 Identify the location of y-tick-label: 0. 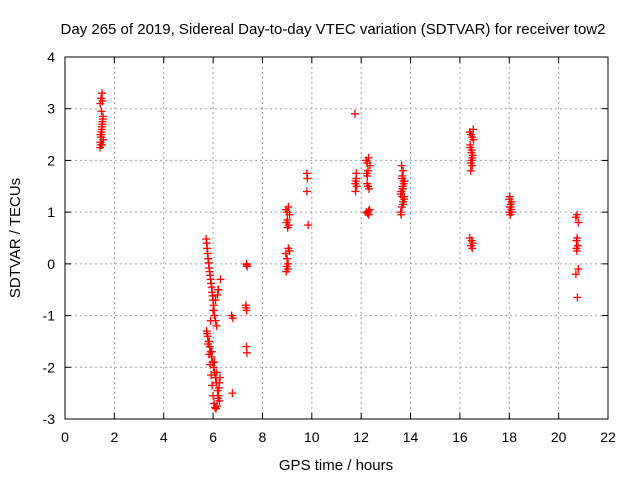
(51, 264).